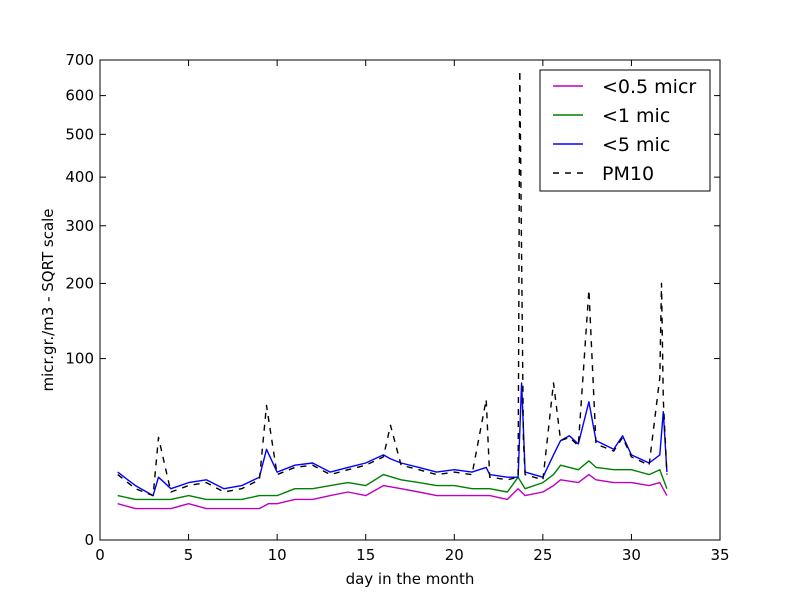  What do you see at coordinates (100, 555) in the screenshot?
I see `x-tick-label: 0` at bounding box center [100, 555].